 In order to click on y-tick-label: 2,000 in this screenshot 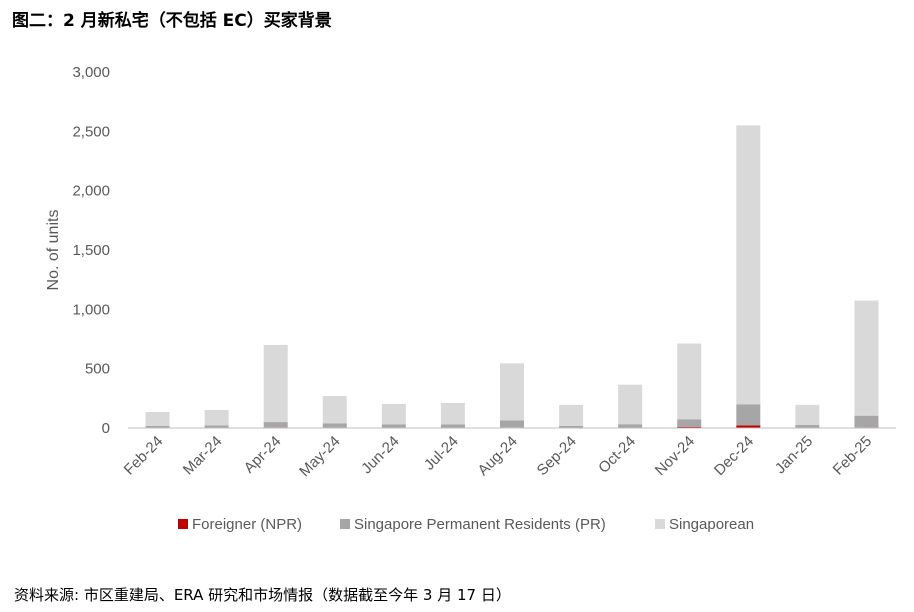, I will do `click(91, 191)`.